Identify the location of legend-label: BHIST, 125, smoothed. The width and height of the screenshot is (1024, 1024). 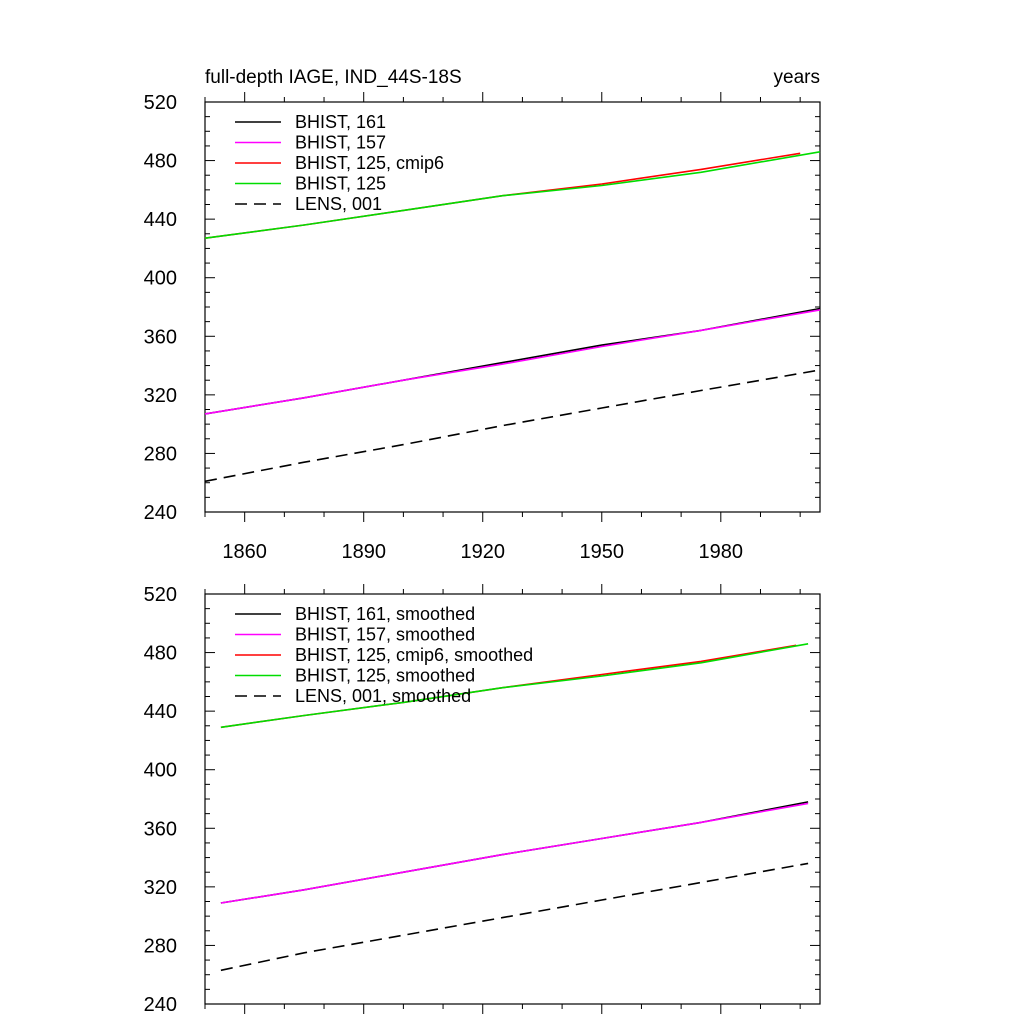
(385, 676).